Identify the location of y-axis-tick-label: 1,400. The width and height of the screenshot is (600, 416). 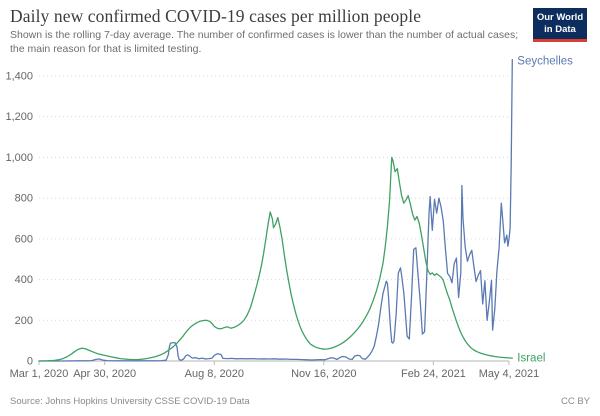
(19, 77).